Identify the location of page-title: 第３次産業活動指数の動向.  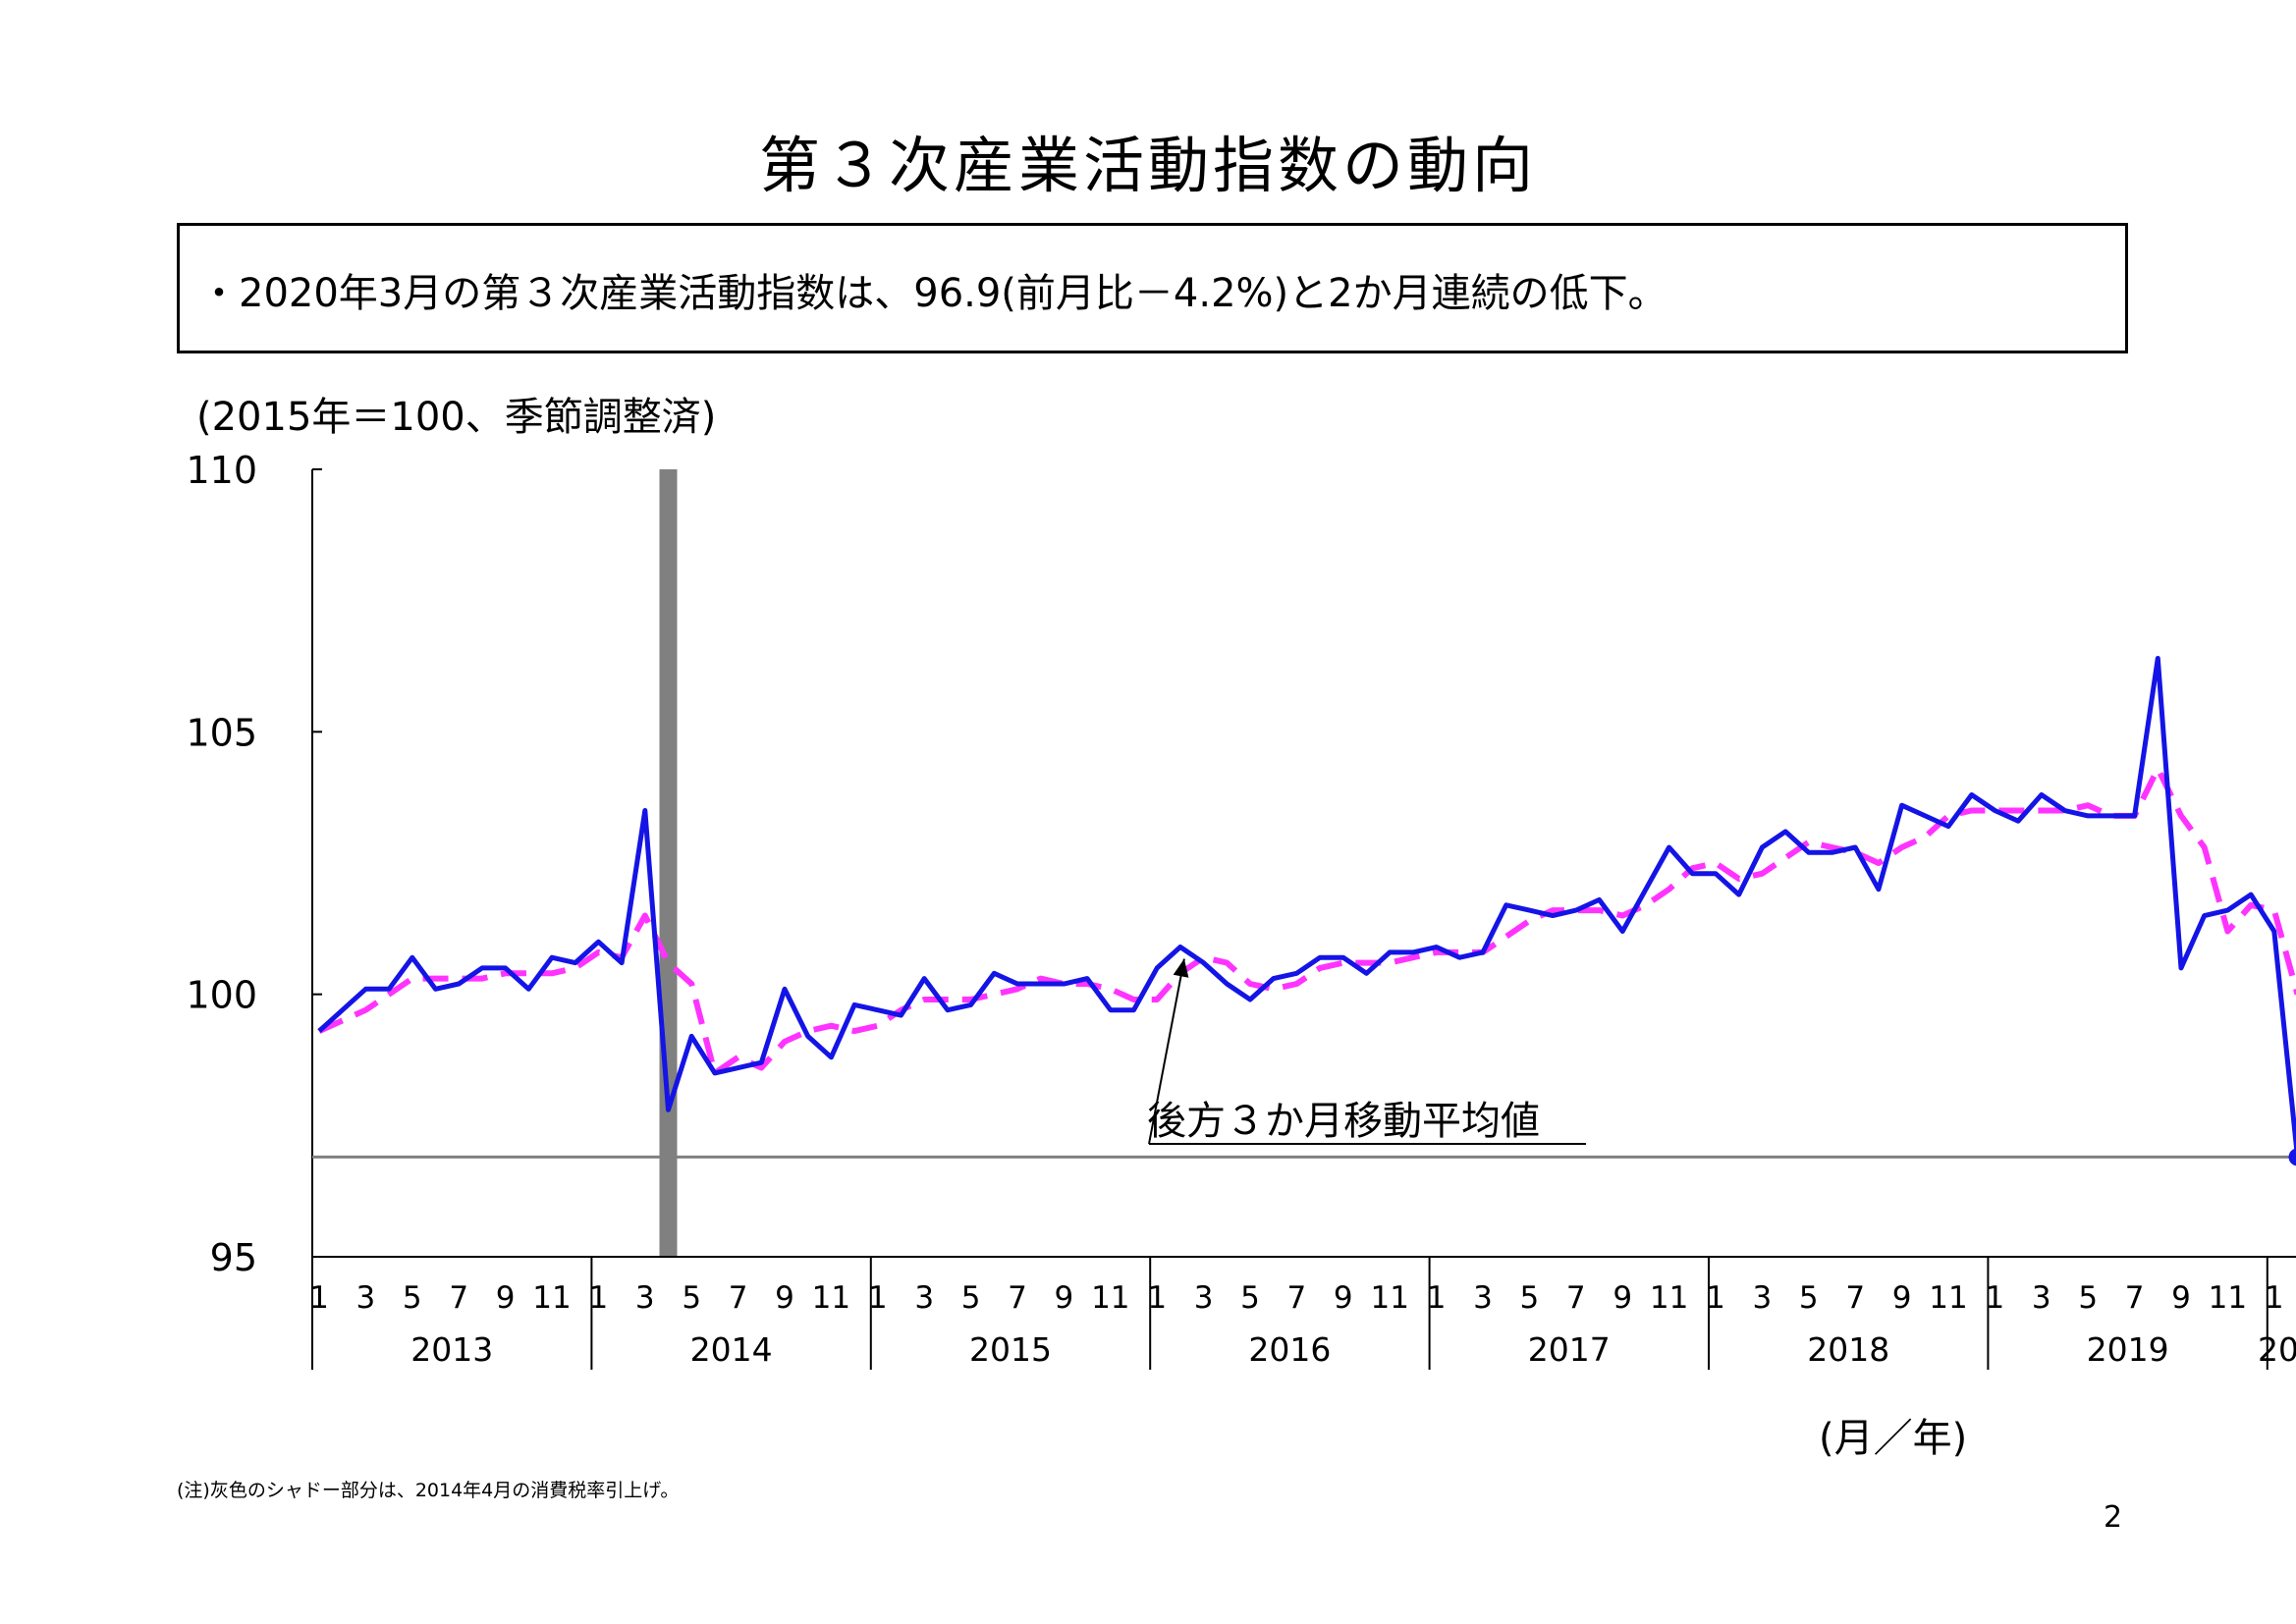
(1147, 165).